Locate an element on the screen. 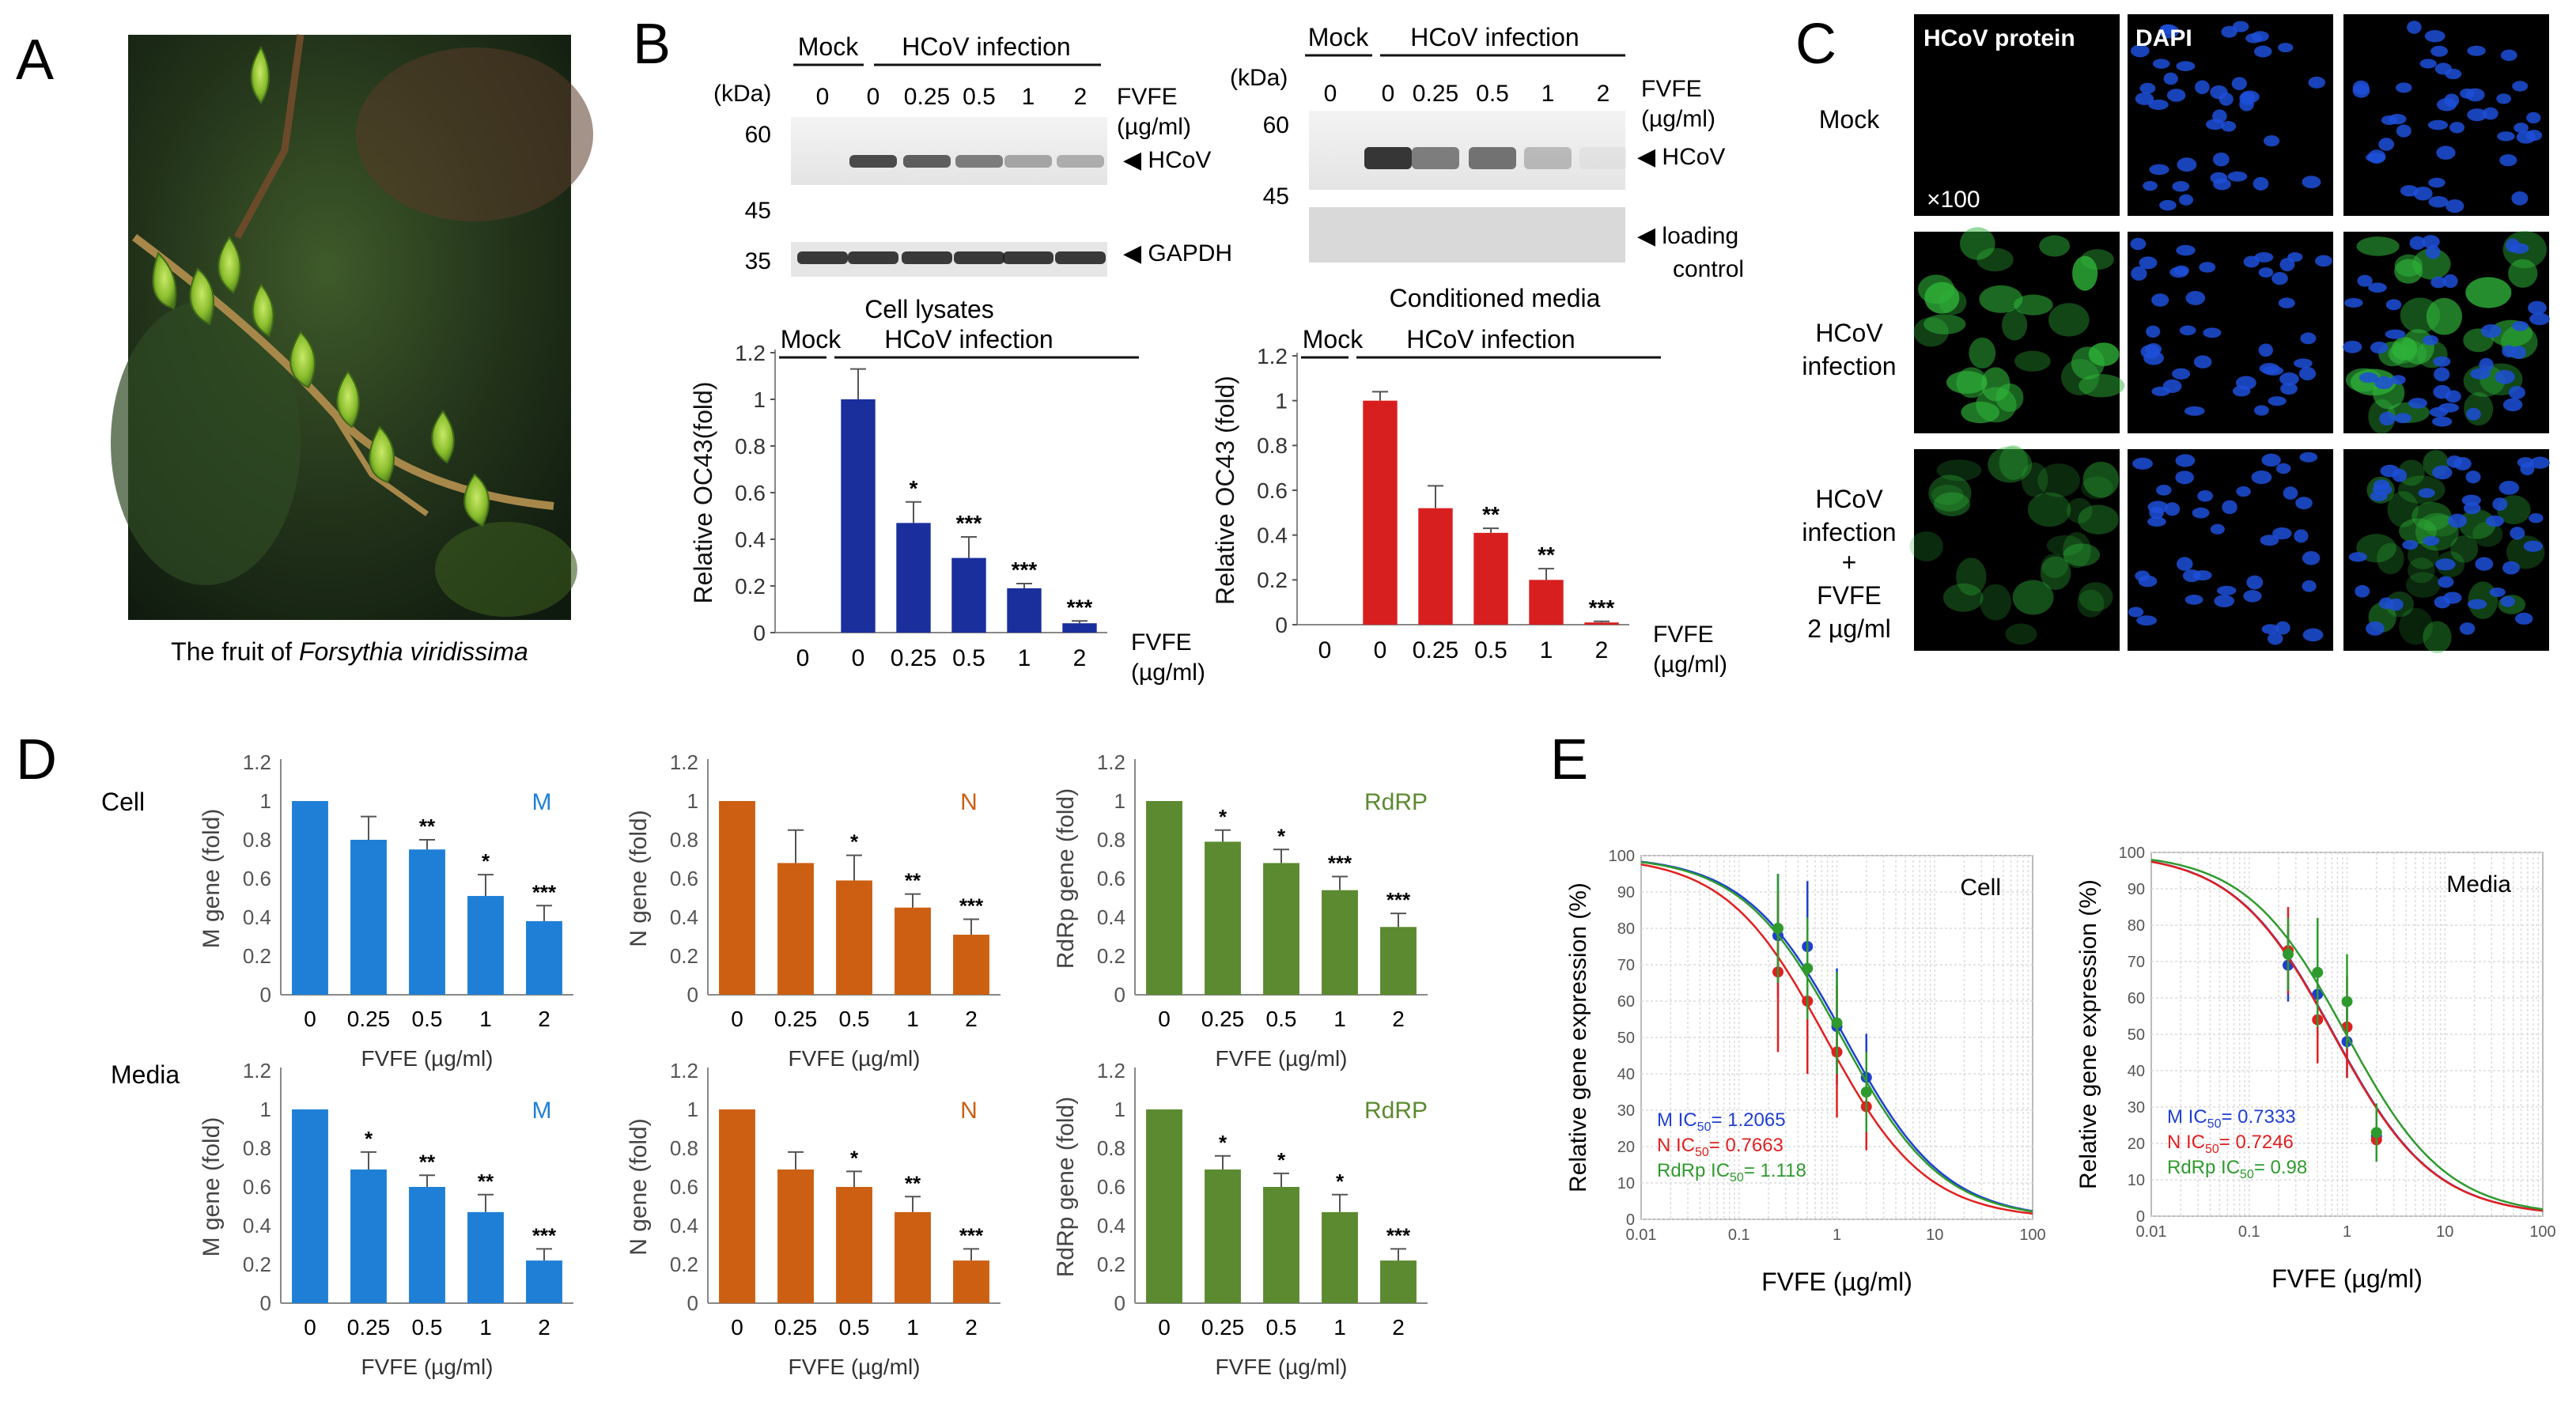 Image resolution: width=2576 pixels, height=1402 pixels. x-tick-label: 0.5 is located at coordinates (427, 1327).